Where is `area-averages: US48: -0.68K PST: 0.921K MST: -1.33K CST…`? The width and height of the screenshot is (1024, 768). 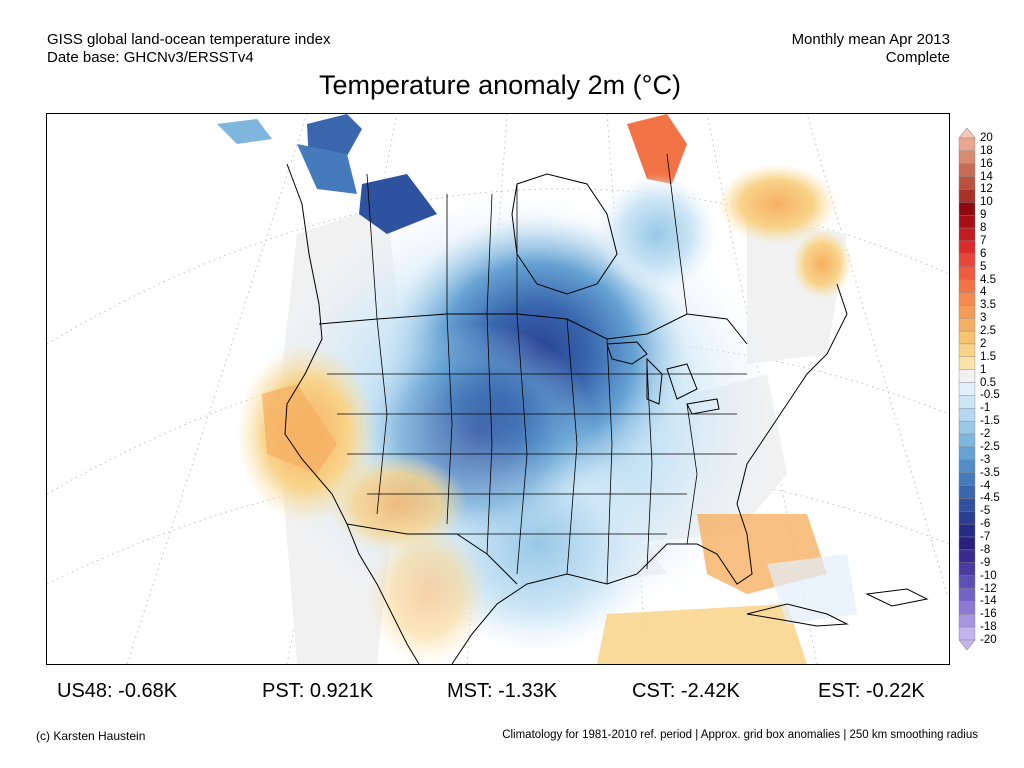 area-averages: US48: -0.68K PST: 0.921K MST: -1.33K CST… is located at coordinates (512, 693).